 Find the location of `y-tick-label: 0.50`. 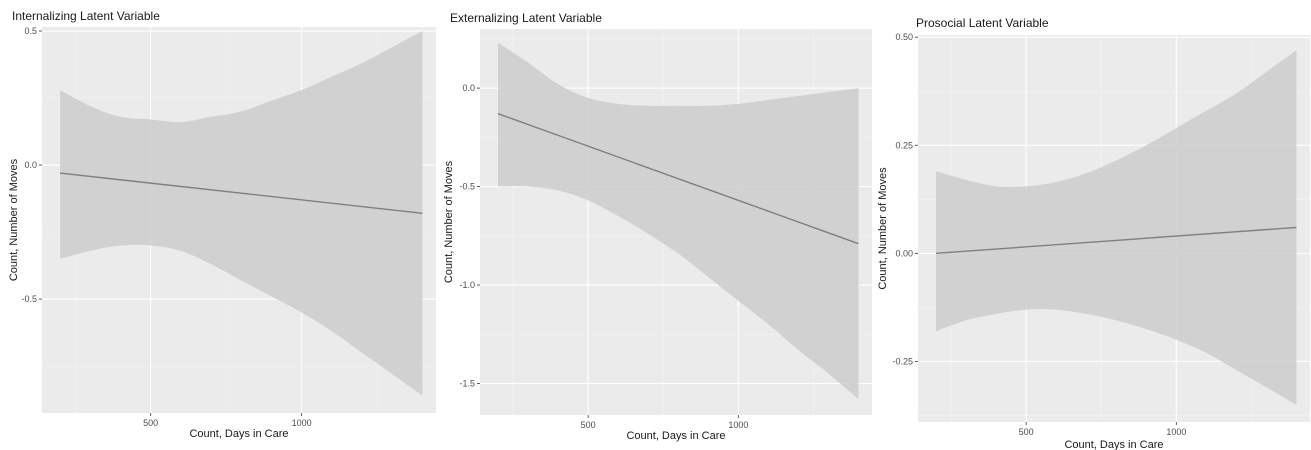

y-tick-label: 0.50 is located at coordinates (904, 37).